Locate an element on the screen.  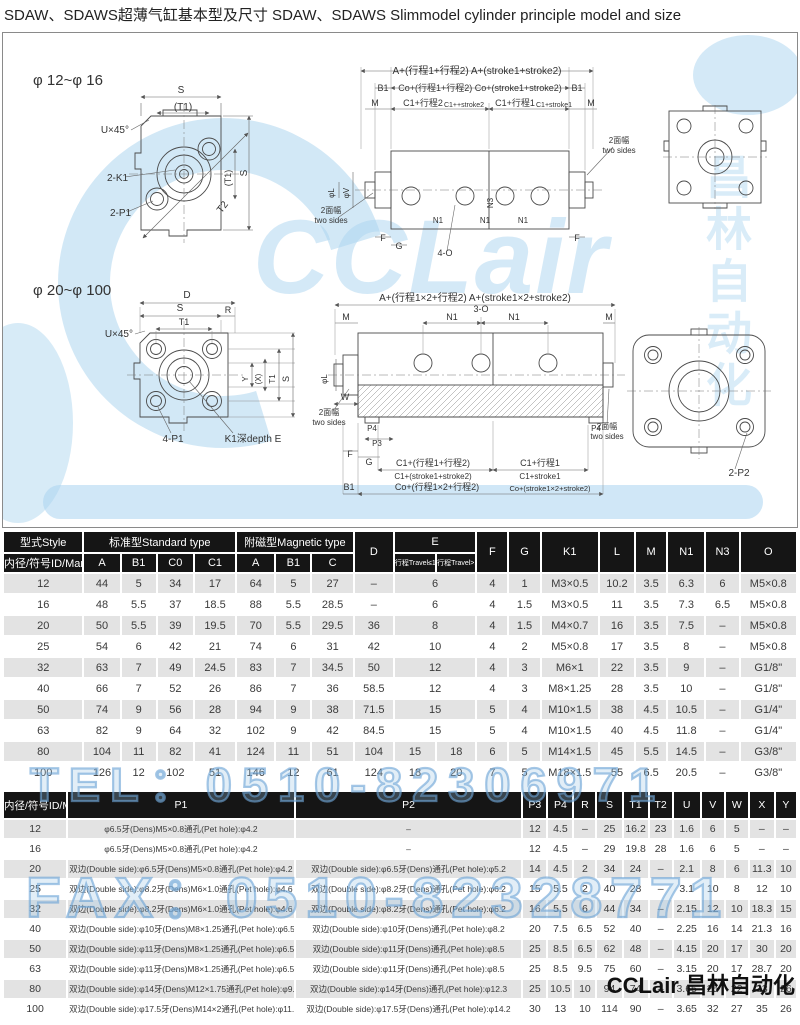
cell: 64 is located at coordinates (256, 583).